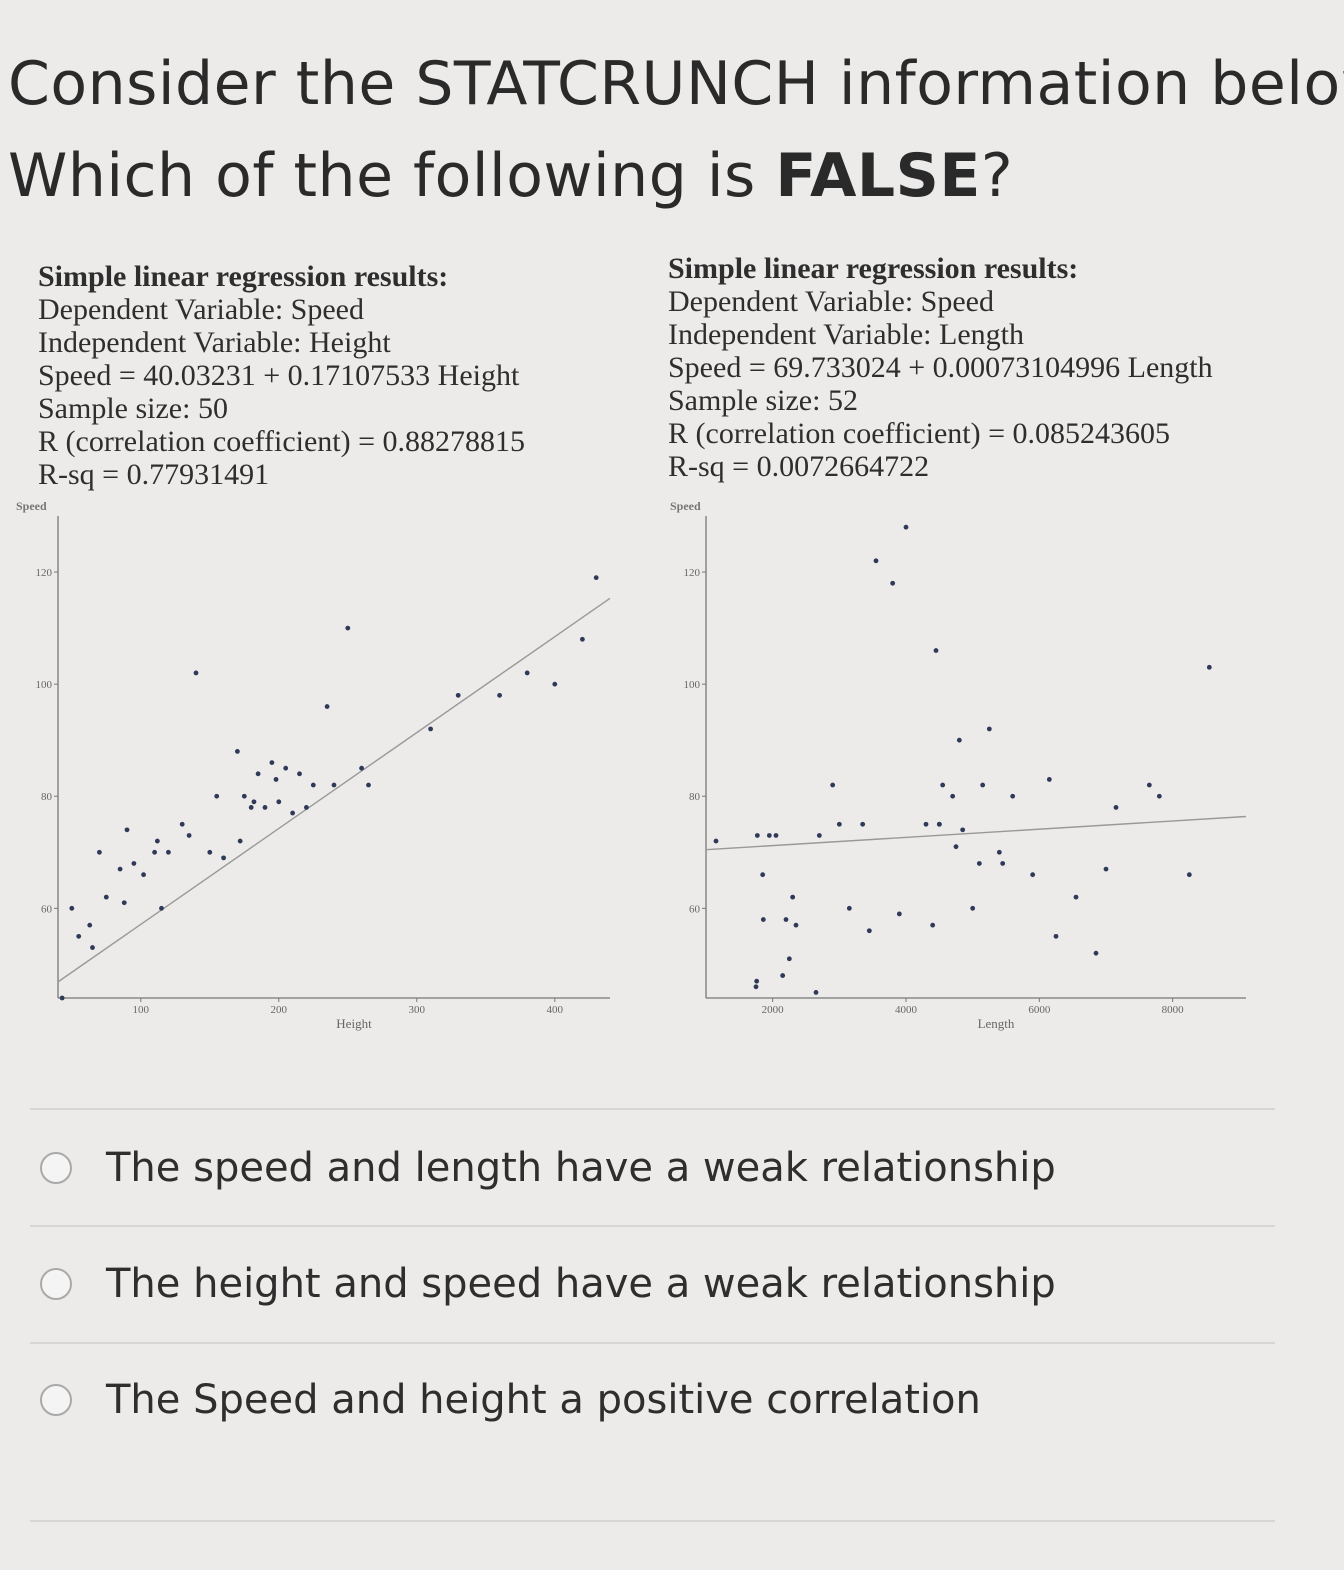 The image size is (1344, 1570). What do you see at coordinates (1173, 1010) in the screenshot?
I see `x-tick-label: 8000` at bounding box center [1173, 1010].